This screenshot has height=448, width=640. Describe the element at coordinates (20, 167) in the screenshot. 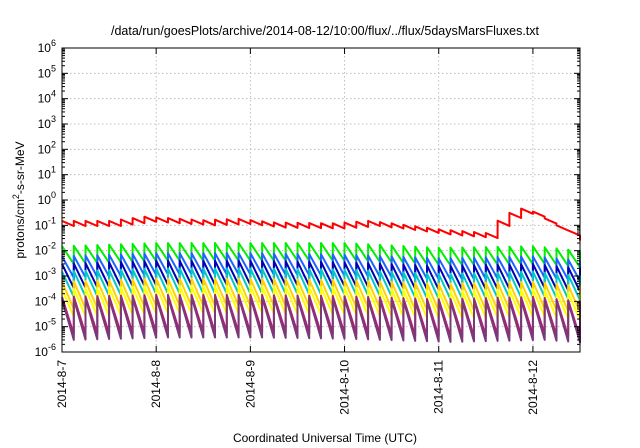

I see `y-axis-label-rest: -s-sr-MeV` at that location.